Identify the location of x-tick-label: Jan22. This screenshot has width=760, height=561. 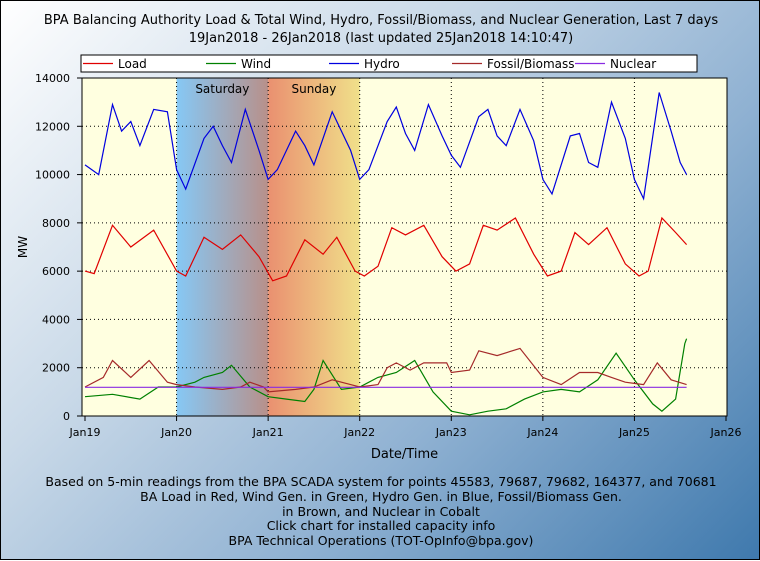
(359, 432).